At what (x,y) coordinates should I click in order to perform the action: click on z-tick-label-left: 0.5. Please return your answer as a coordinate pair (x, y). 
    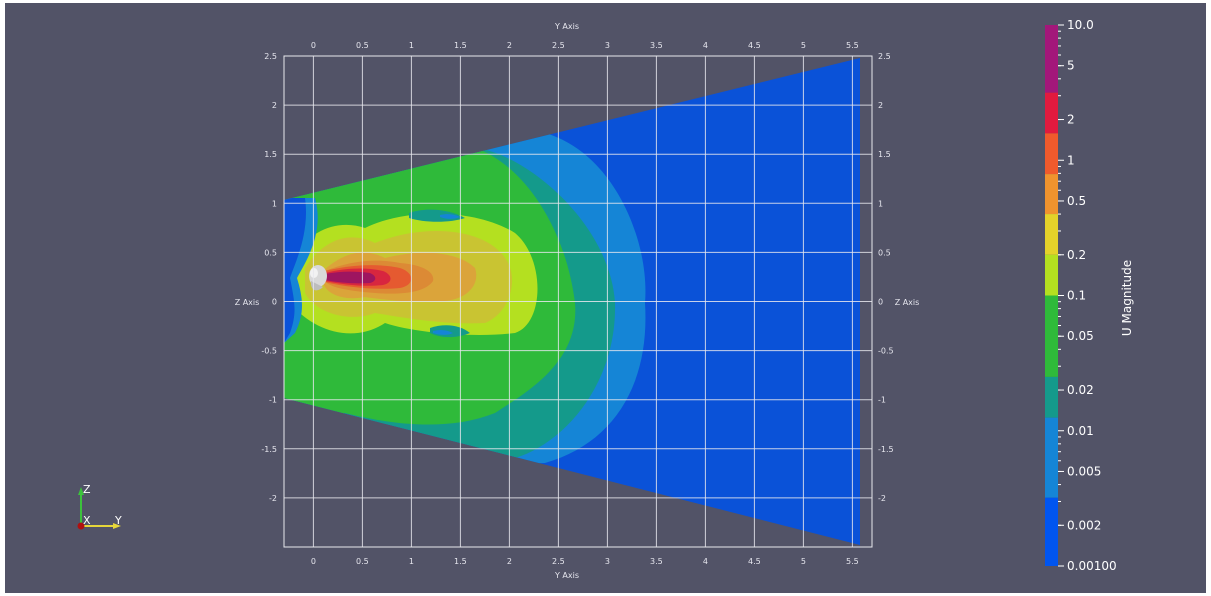
    Looking at the image, I should click on (270, 252).